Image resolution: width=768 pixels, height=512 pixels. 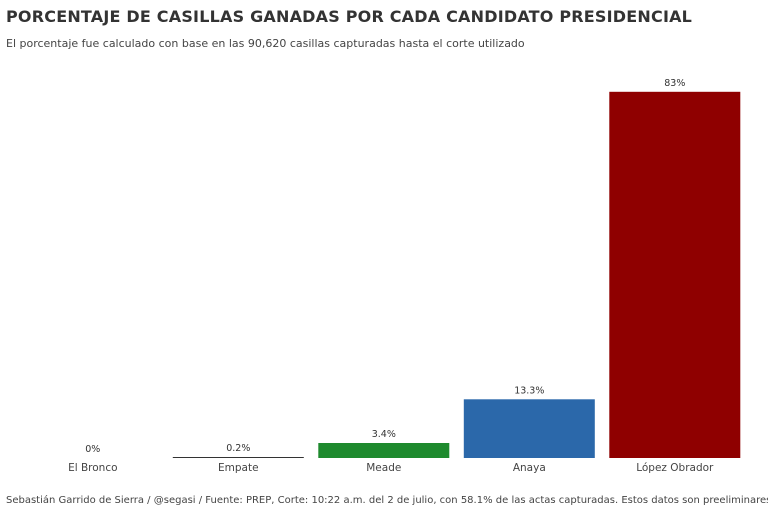 What do you see at coordinates (383, 468) in the screenshot?
I see `x-tick-label: Meade` at bounding box center [383, 468].